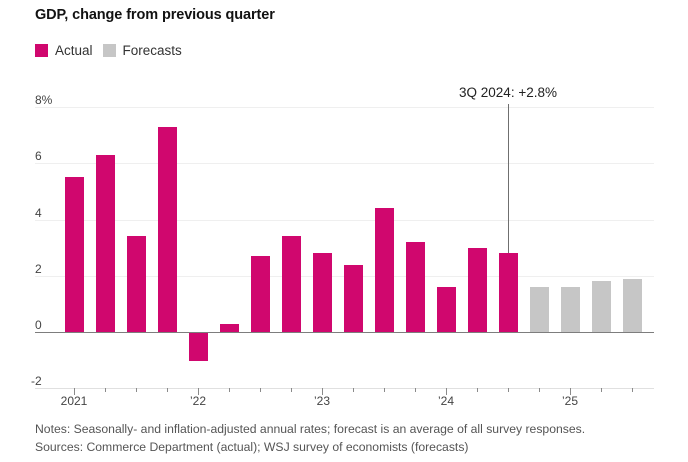 This screenshot has width=688, height=462. What do you see at coordinates (38, 156) in the screenshot?
I see `y-axis-label-6: 6` at bounding box center [38, 156].